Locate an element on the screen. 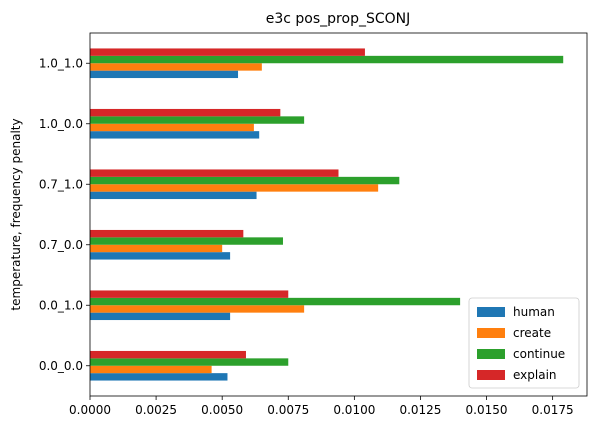  bar-explain-1.0_1.0 is located at coordinates (227, 52).